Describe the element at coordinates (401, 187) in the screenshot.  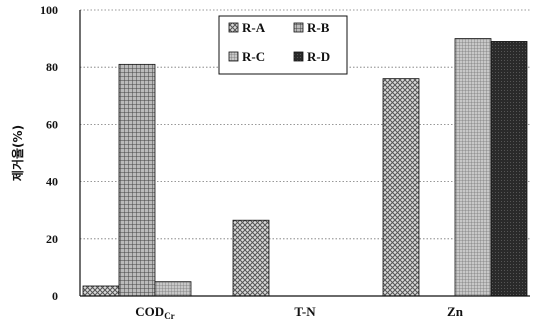
I see `bar-r-a-zn` at that location.